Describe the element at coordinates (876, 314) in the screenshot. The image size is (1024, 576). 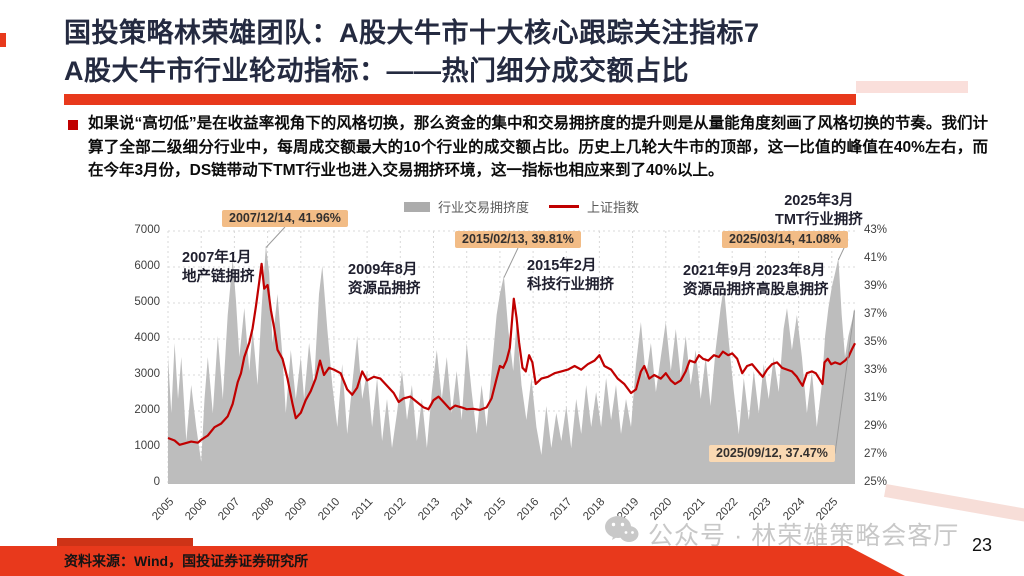
I see `right-axis-tick: 37%` at that location.